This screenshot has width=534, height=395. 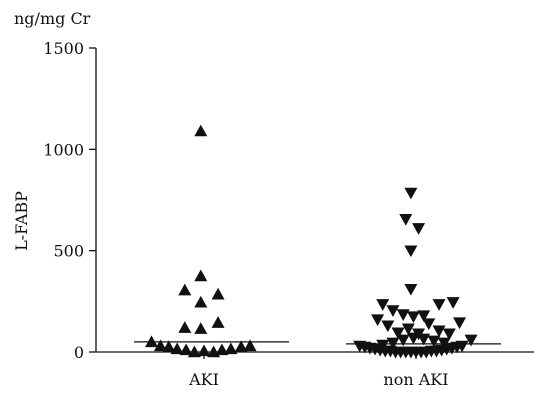 I want to click on y-tick-label: 0, so click(x=79, y=352).